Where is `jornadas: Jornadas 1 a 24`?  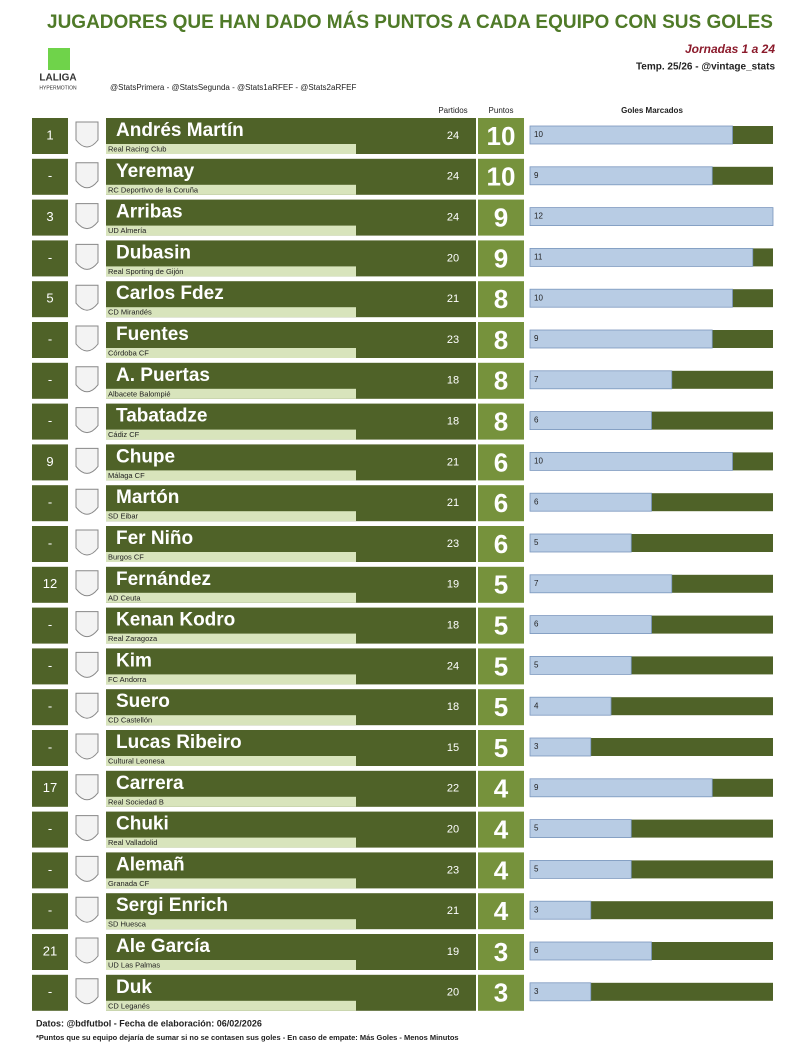
jornadas: Jornadas 1 a 24 is located at coordinates (730, 49).